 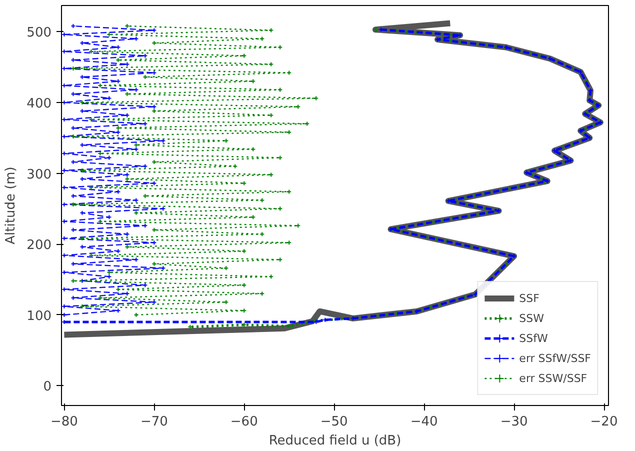 I want to click on x-tick-label: −40, so click(x=424, y=422).